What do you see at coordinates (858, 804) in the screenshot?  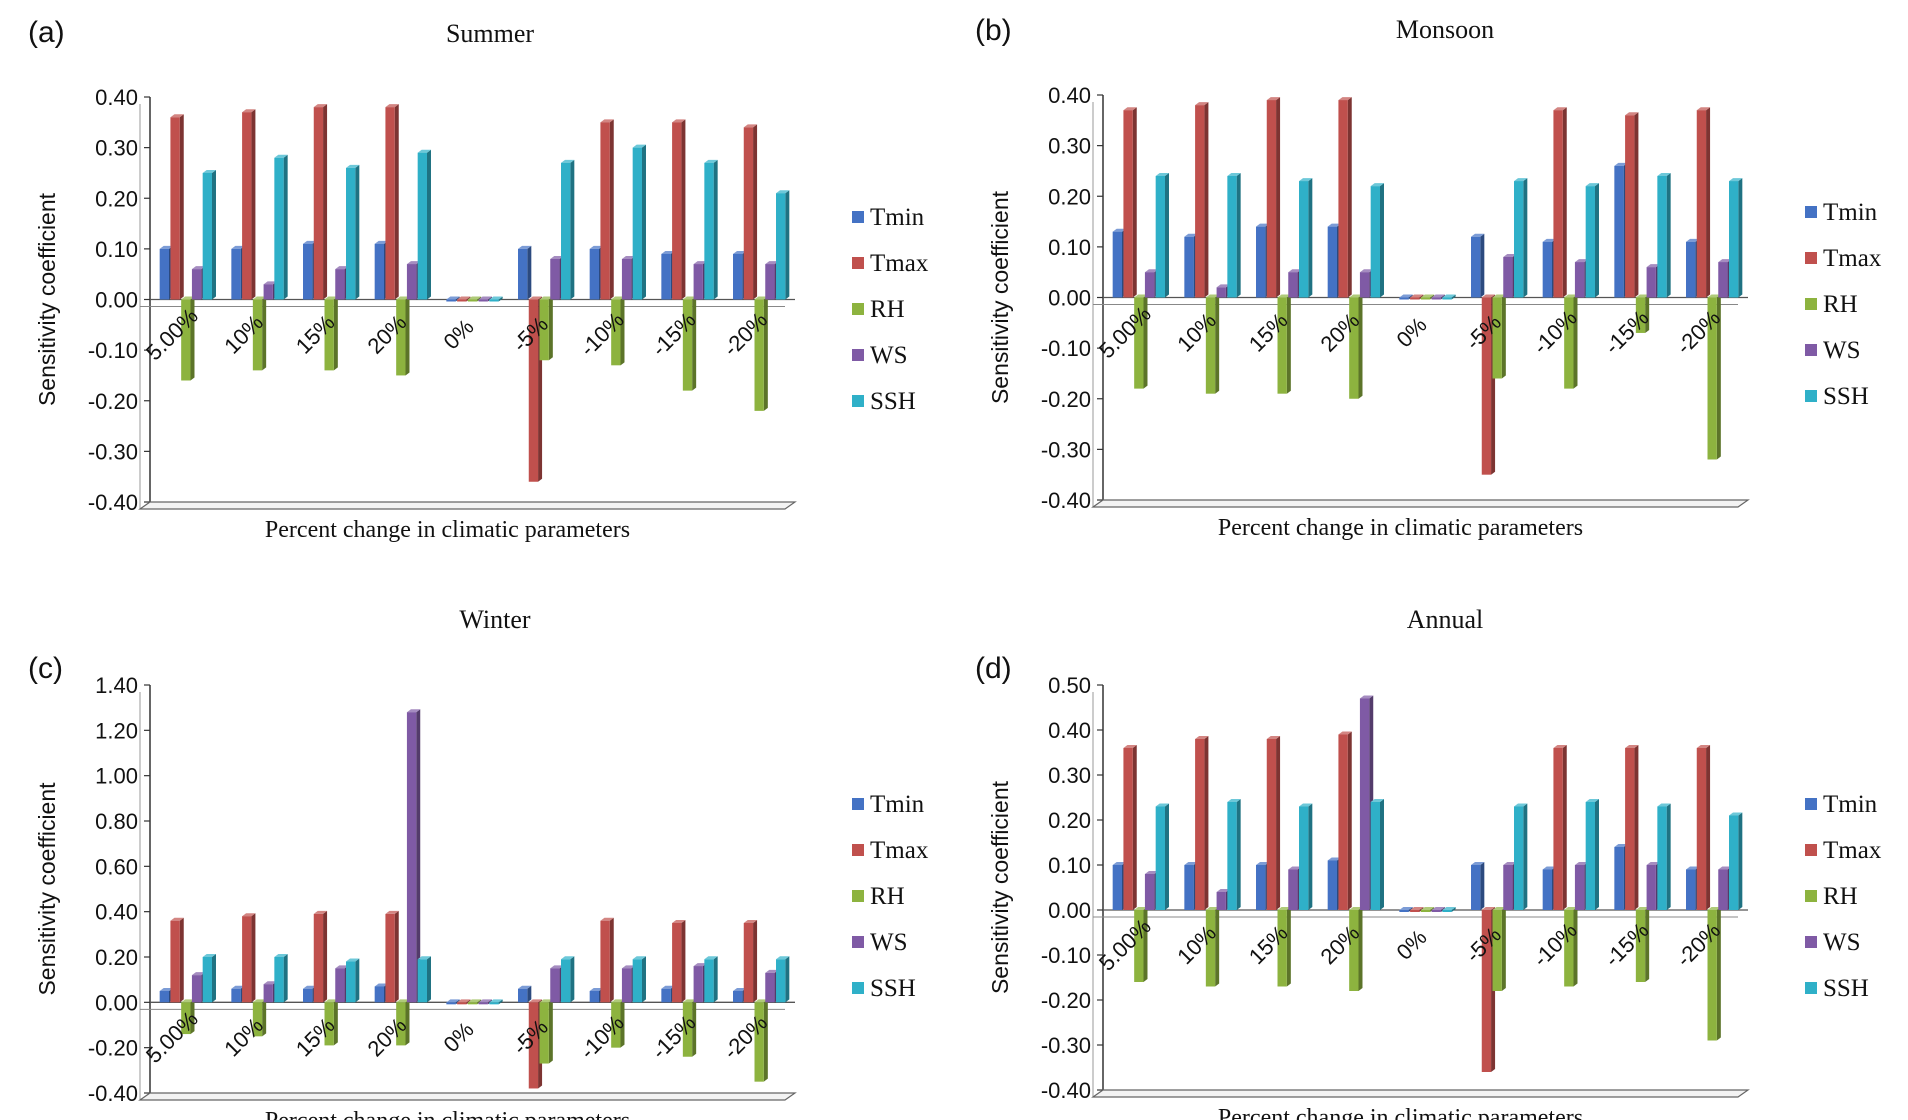 I see `legend-swatch-tmin` at bounding box center [858, 804].